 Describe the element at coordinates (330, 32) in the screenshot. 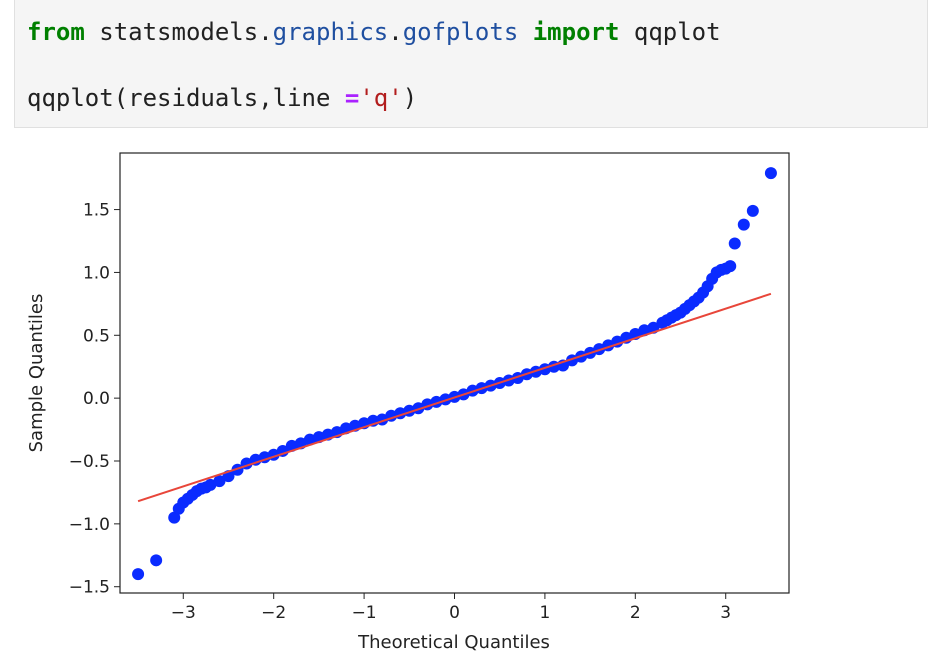

I see `module-graphics: graphics` at that location.